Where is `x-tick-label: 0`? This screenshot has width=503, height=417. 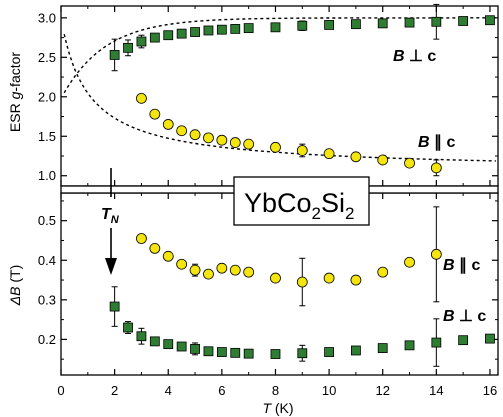 x-tick-label: 0 is located at coordinates (60, 390).